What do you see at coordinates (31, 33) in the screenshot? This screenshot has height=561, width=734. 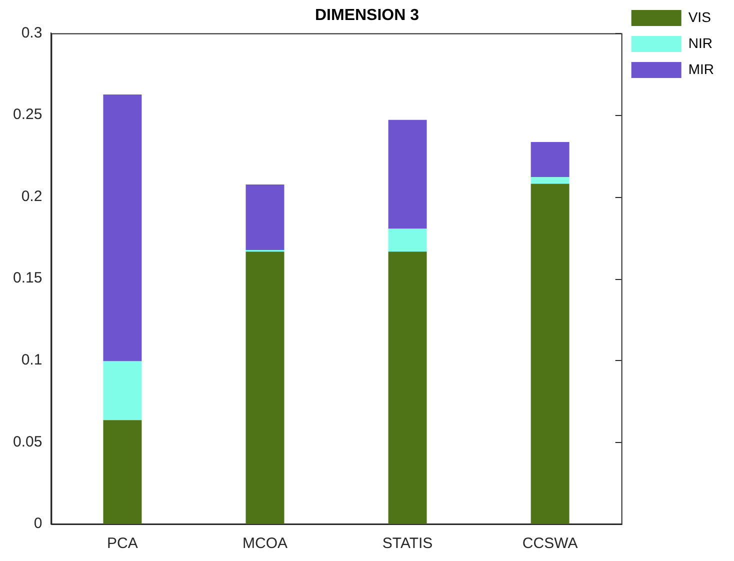 I see `y-tick-label: 0.3` at bounding box center [31, 33].